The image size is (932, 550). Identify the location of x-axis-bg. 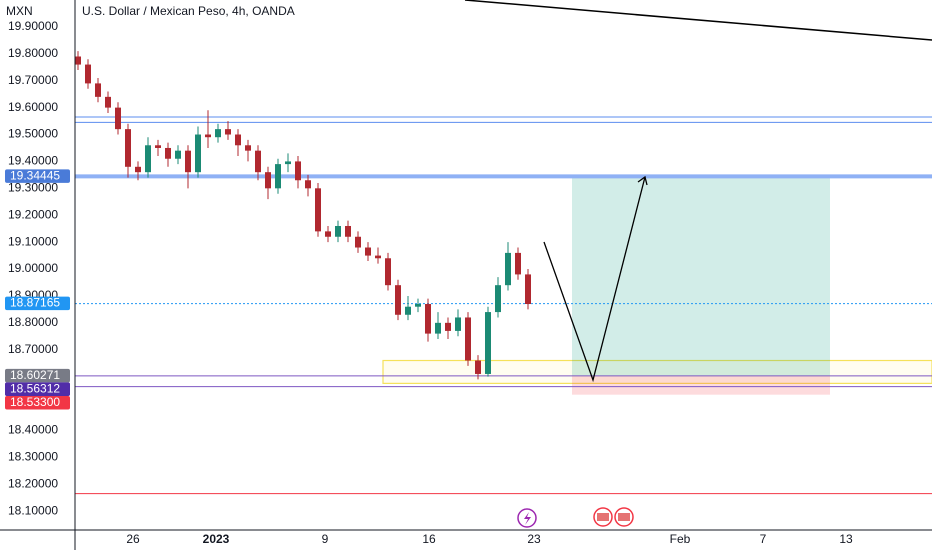
(466, 540).